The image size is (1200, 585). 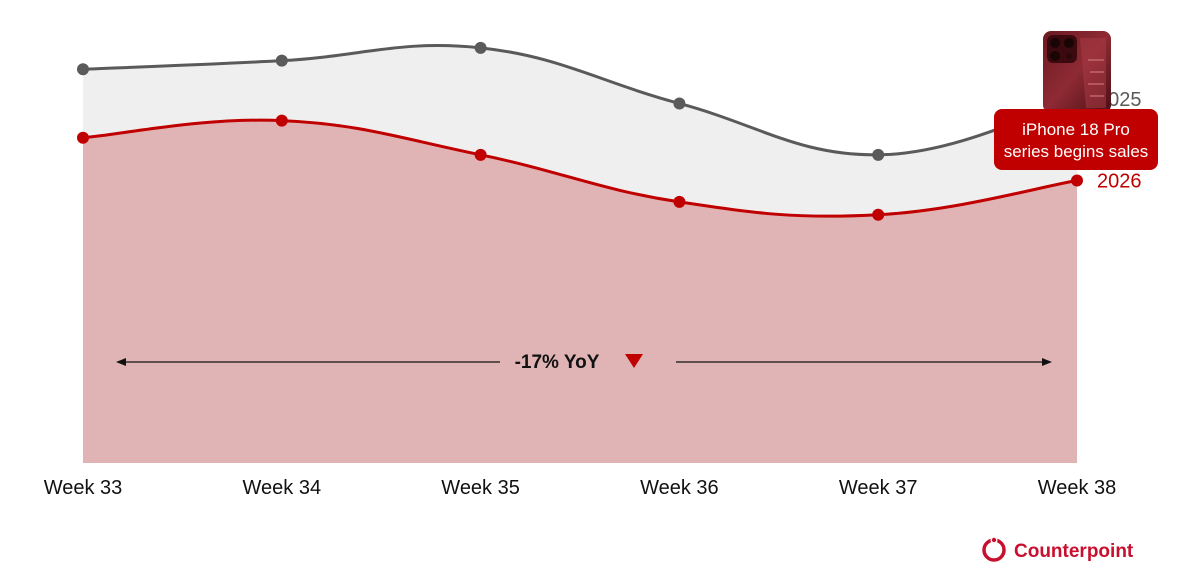 What do you see at coordinates (1076, 139) in the screenshot?
I see `callout-box` at bounding box center [1076, 139].